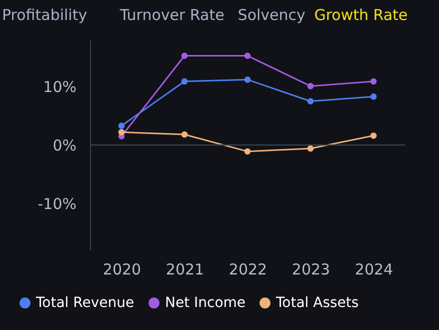 The height and width of the screenshot is (330, 439). I want to click on legend-label: Total Assets, so click(317, 303).